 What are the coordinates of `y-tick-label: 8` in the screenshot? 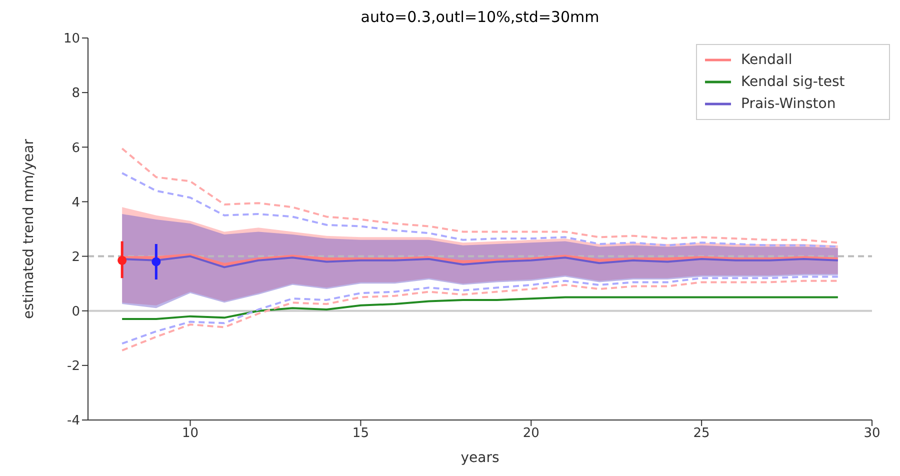 It's located at (76, 94).